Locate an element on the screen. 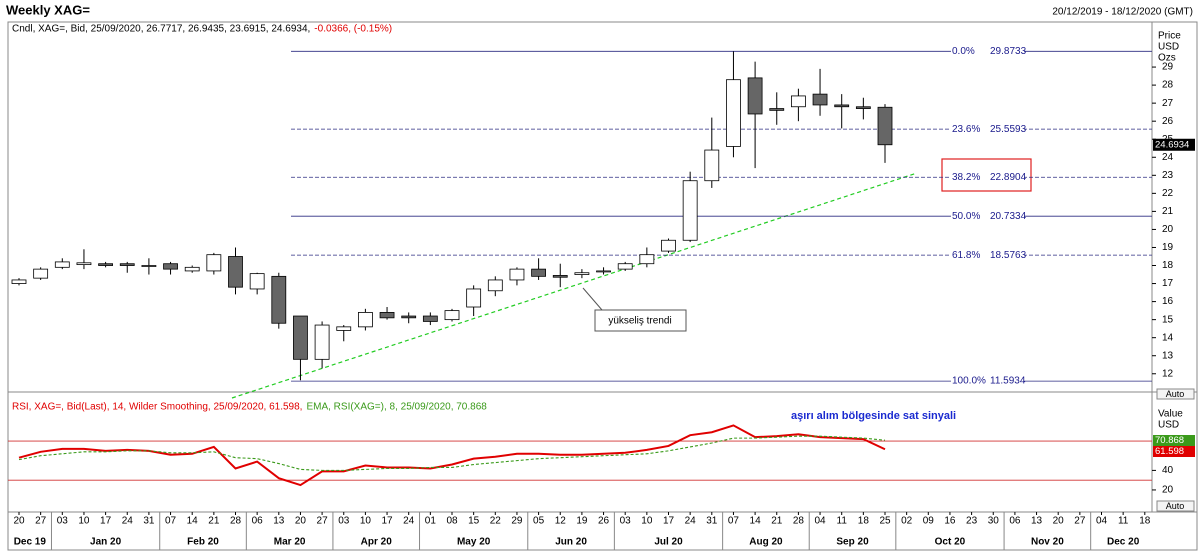 This screenshot has width=1200, height=552. y-tick-label: 18 is located at coordinates (1168, 265).